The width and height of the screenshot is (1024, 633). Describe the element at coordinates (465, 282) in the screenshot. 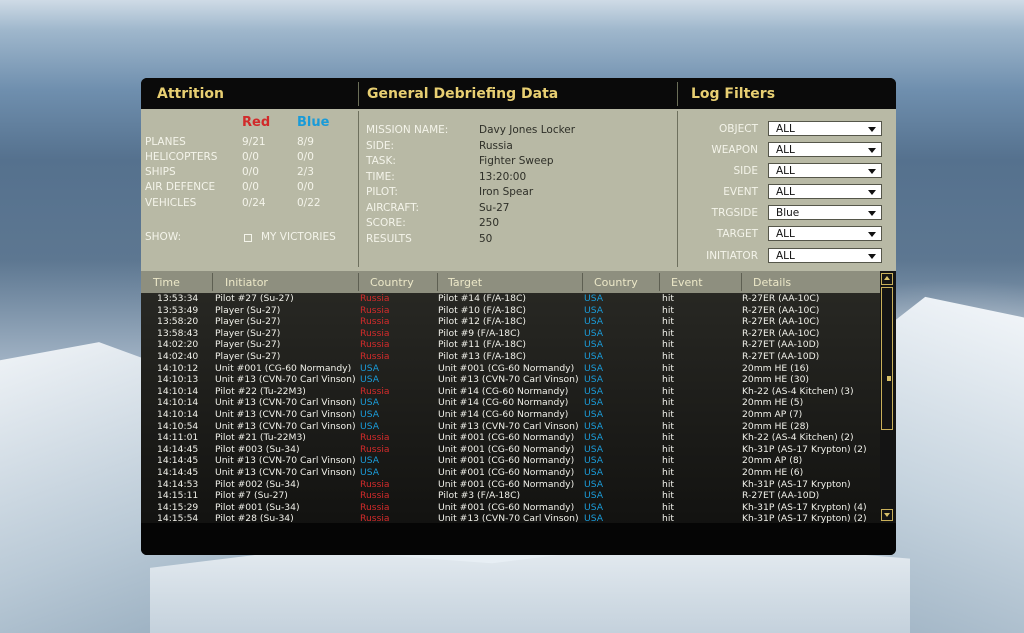

I see `column-header-target: Target` at that location.